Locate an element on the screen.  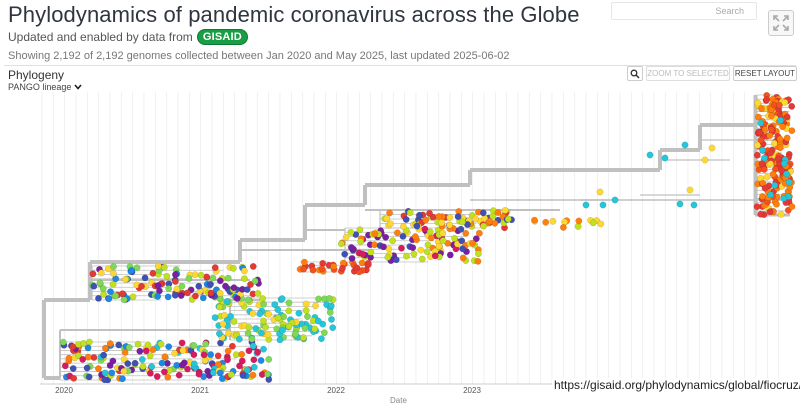
x-tick-2022: 2022 is located at coordinates (336, 390).